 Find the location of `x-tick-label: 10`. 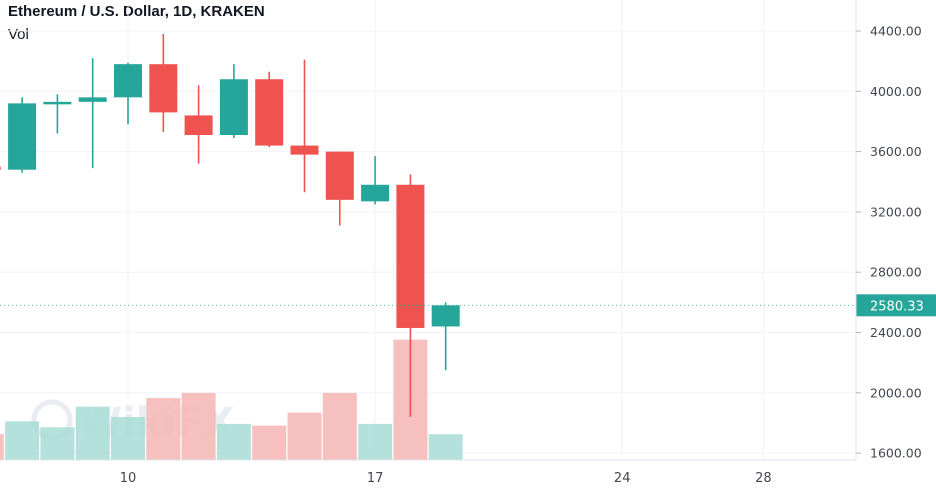

x-tick-label: 10 is located at coordinates (128, 478).